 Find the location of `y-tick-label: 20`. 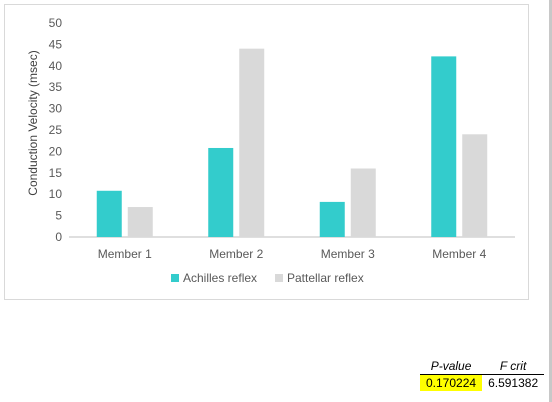

y-tick-label: 20 is located at coordinates (56, 151).